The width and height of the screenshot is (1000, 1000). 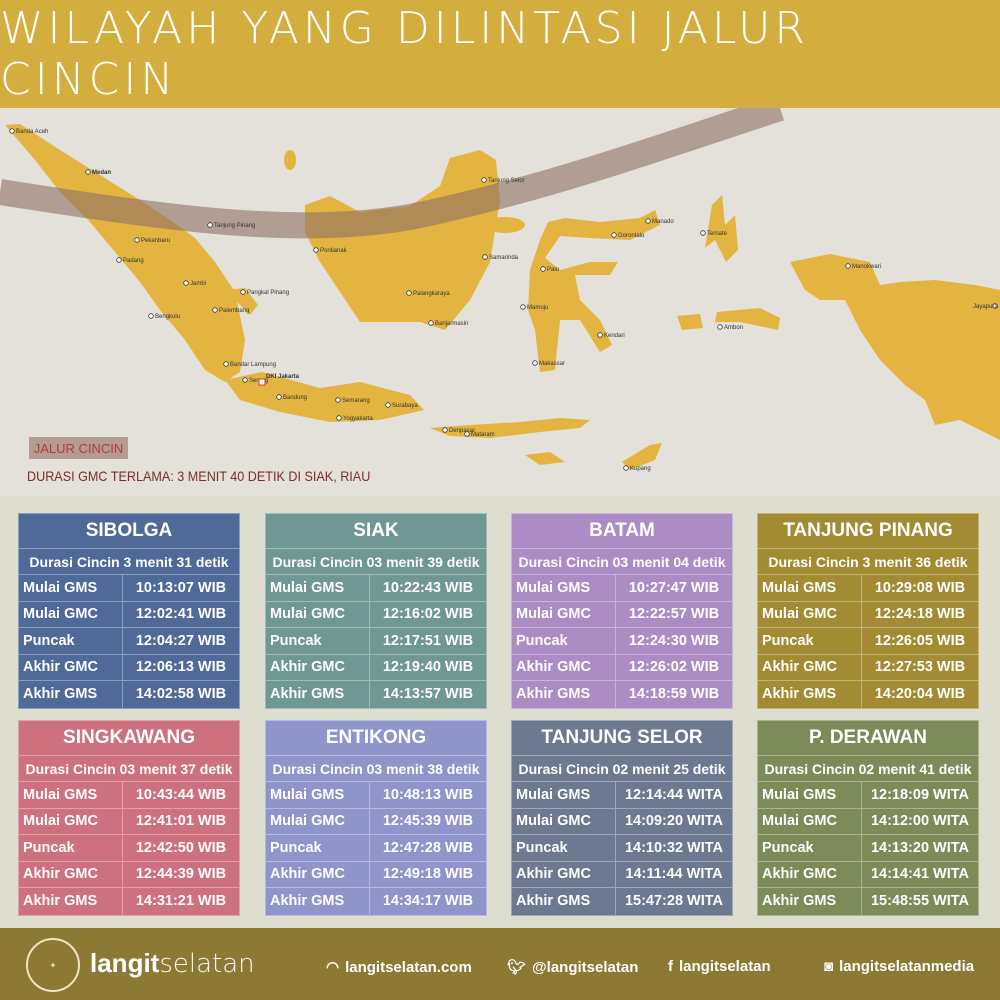 What do you see at coordinates (674, 667) in the screenshot?
I see `phase-time: 12:26:02 WIB` at bounding box center [674, 667].